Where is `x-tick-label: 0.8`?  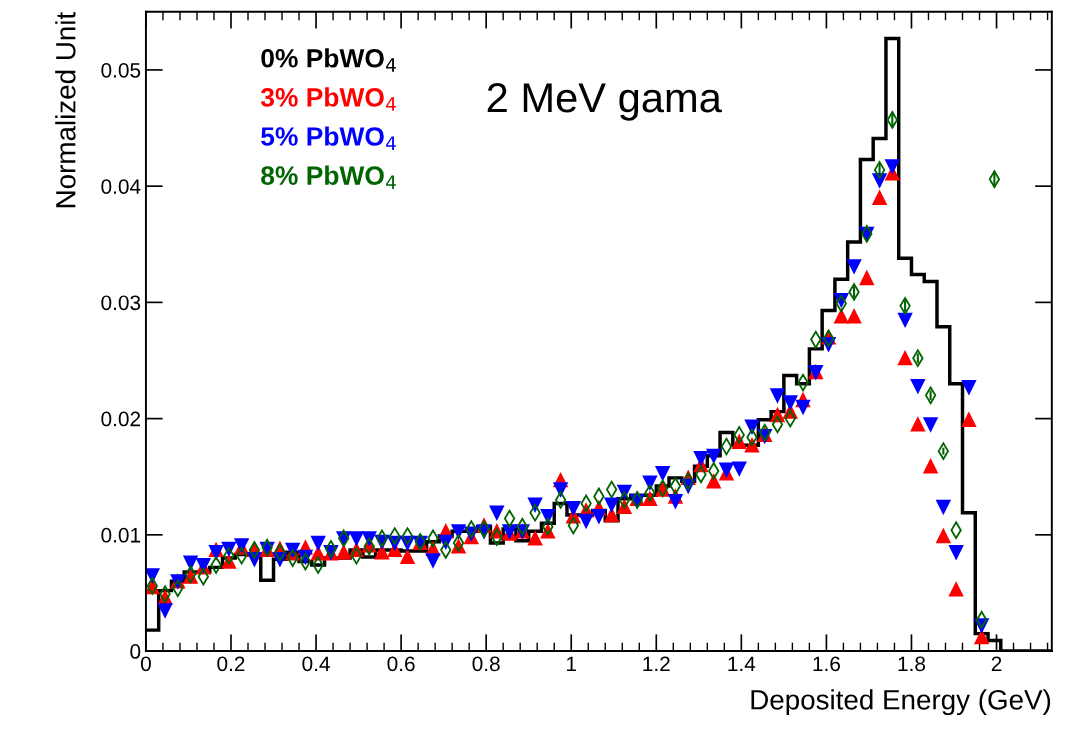 x-tick-label: 0.8 is located at coordinates (486, 664).